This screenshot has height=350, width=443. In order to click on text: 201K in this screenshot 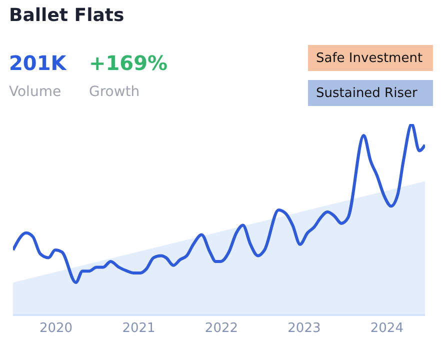, I will do `click(37, 63)`.